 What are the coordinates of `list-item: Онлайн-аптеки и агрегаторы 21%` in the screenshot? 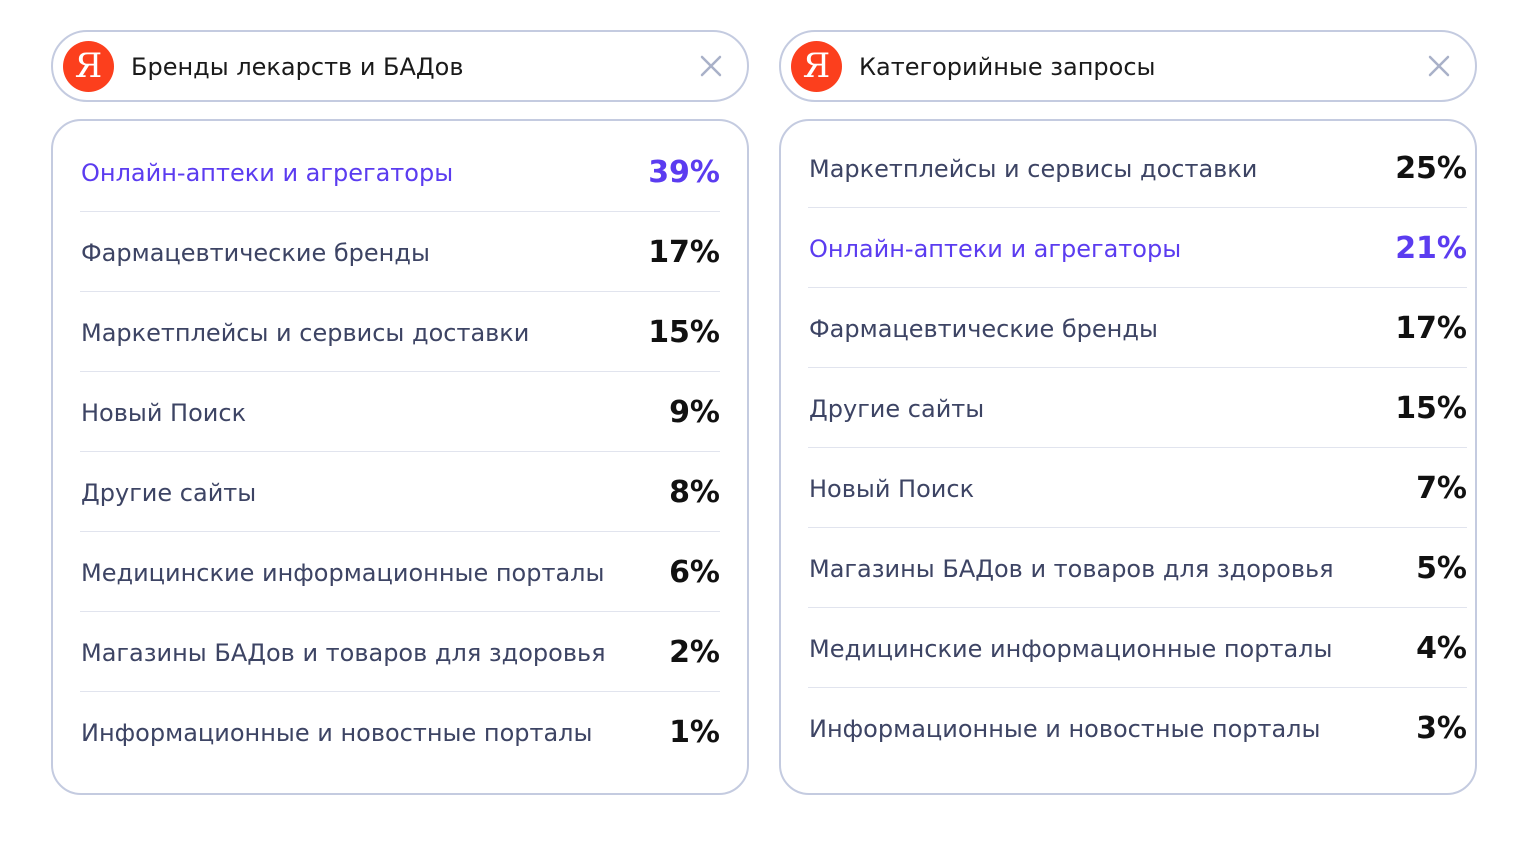 It's located at (1137, 248).